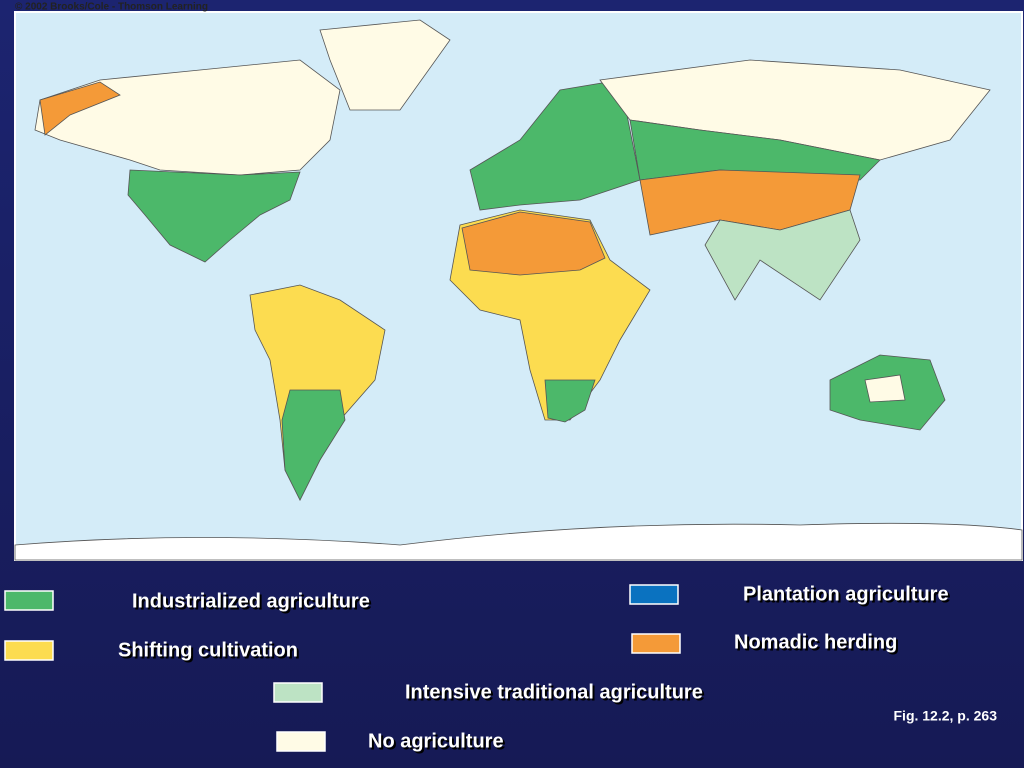 The image size is (1024, 768). What do you see at coordinates (518, 541) in the screenshot?
I see `antarctica` at bounding box center [518, 541].